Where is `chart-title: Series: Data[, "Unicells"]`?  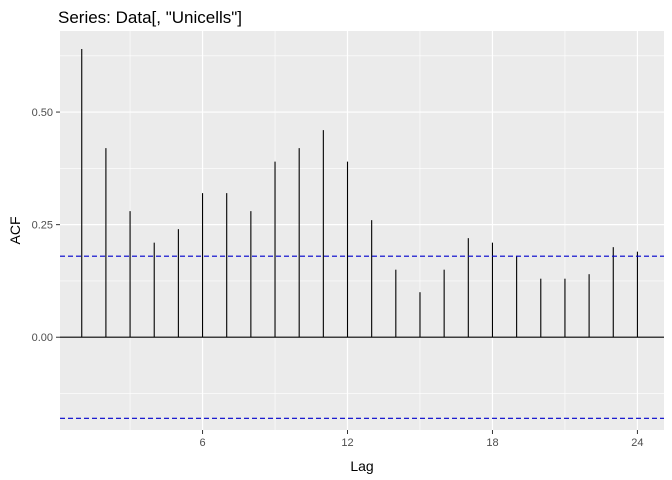 chart-title: Series: Data[, "Unicells"] is located at coordinates (150, 17).